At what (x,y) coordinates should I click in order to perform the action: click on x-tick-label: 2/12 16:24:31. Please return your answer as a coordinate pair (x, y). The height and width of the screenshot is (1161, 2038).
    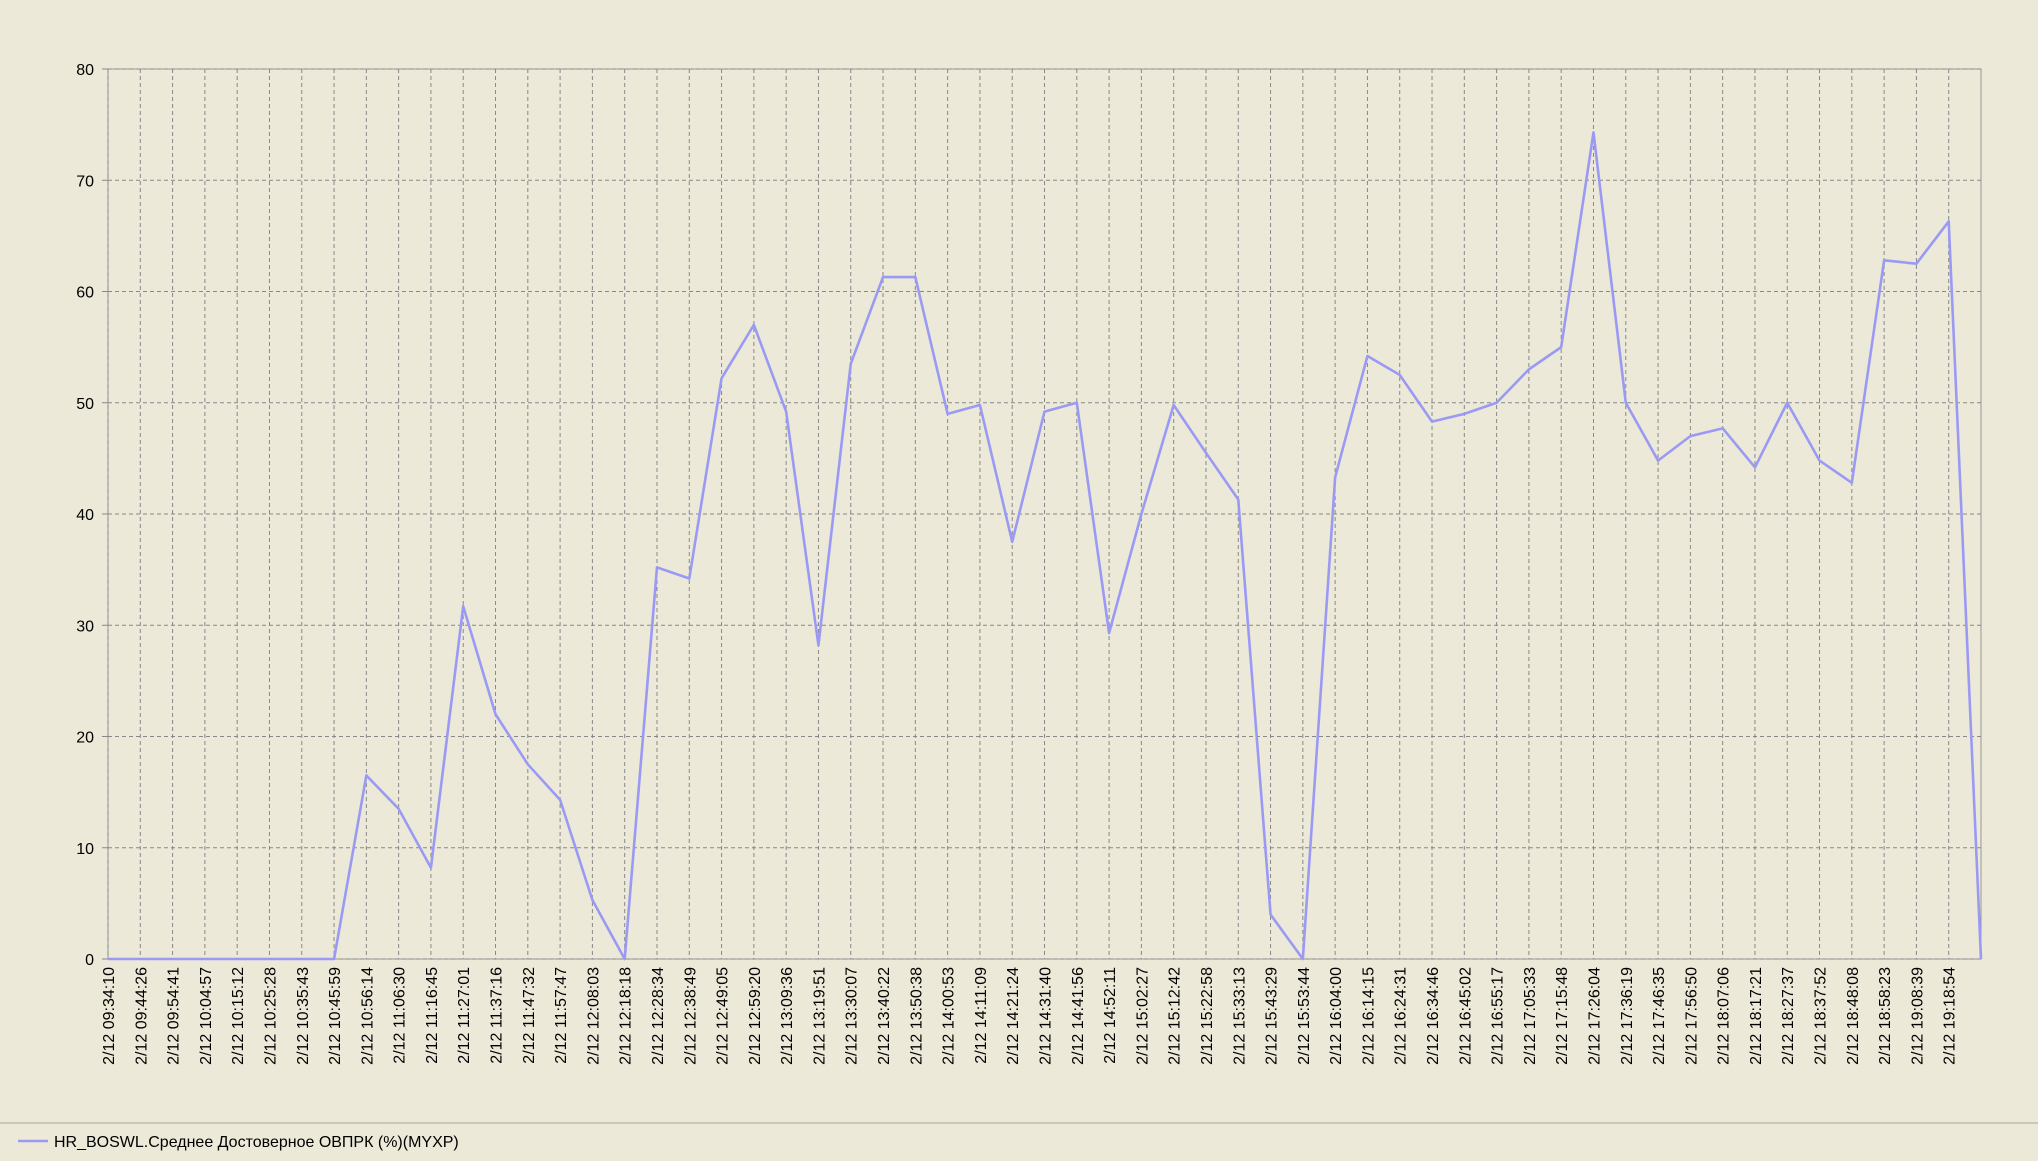
    Looking at the image, I should click on (1401, 1016).